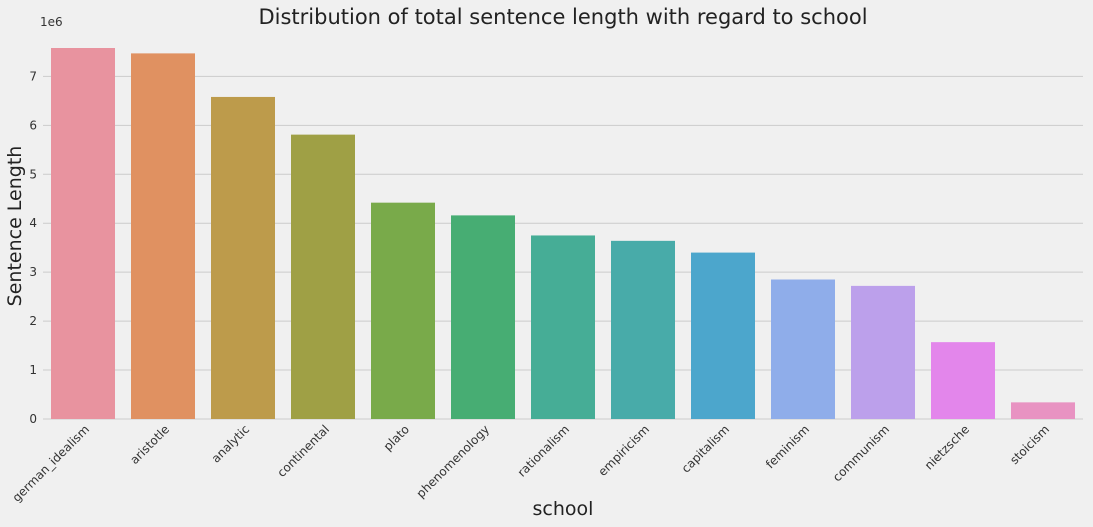 Image resolution: width=1093 pixels, height=527 pixels. I want to click on y-tick-label: 7, so click(33, 76).